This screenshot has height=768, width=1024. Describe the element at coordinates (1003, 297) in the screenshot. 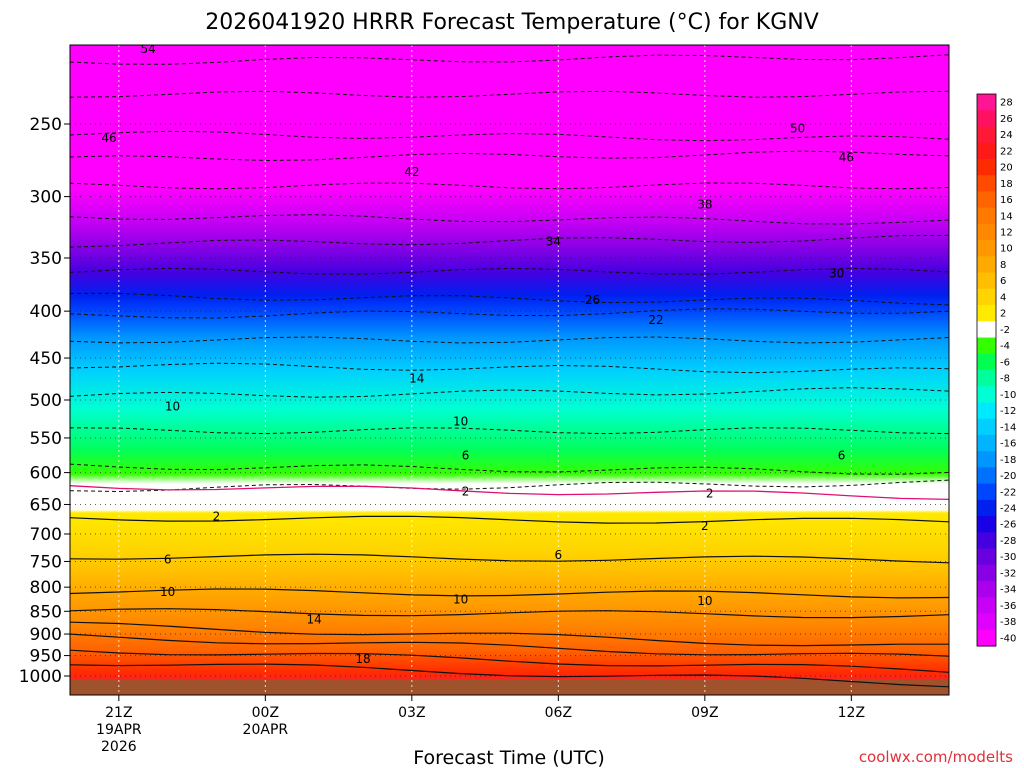

I see `colorbar-tick-label: 4` at that location.